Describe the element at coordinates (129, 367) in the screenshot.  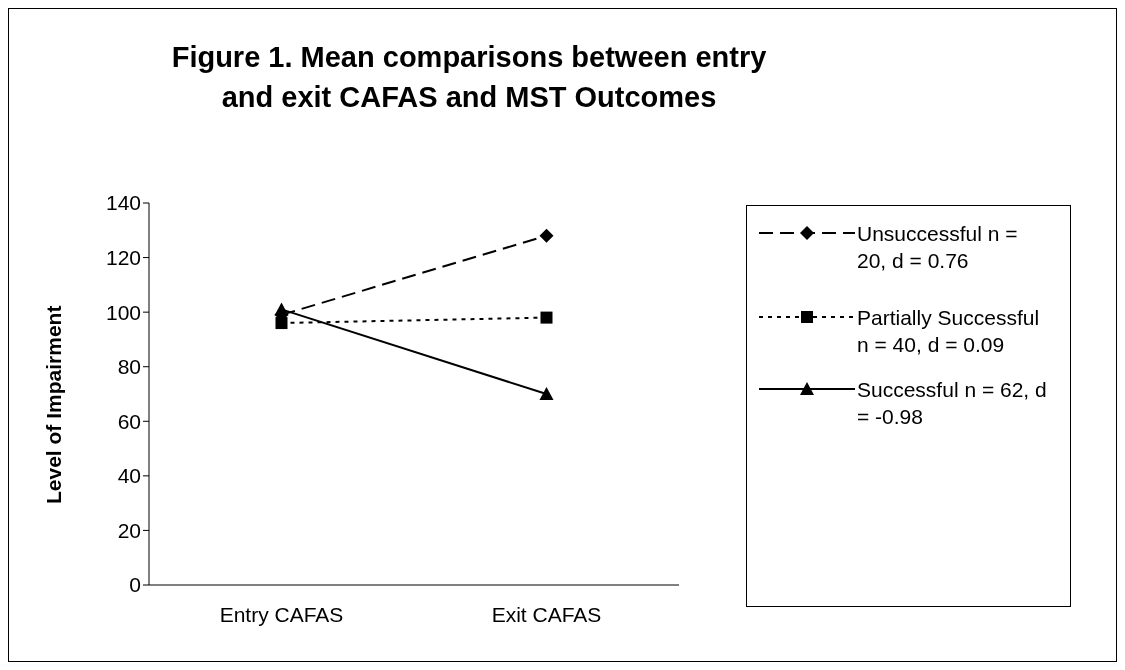
I see `y-tick-label: 80` at that location.